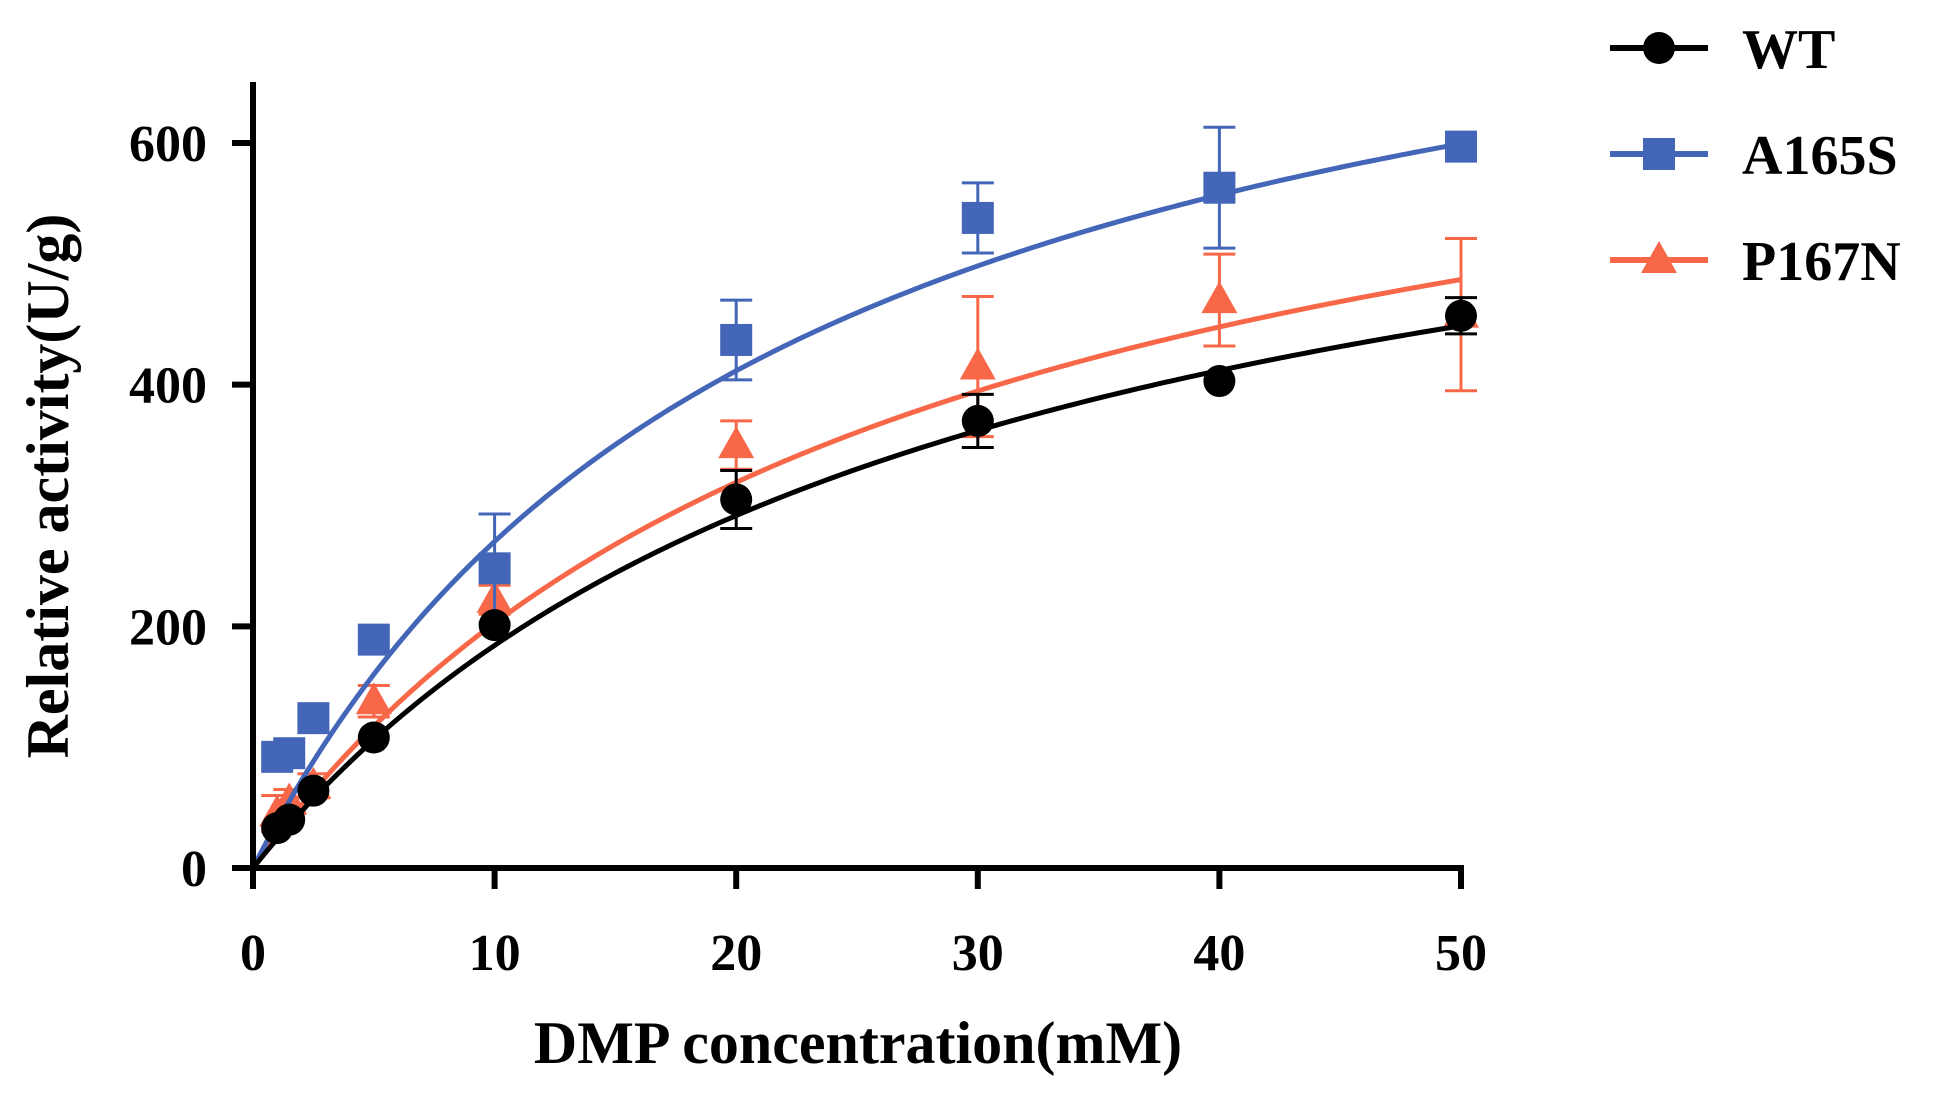 The width and height of the screenshot is (1951, 1093). What do you see at coordinates (736, 953) in the screenshot?
I see `x-tick-label: 20` at bounding box center [736, 953].